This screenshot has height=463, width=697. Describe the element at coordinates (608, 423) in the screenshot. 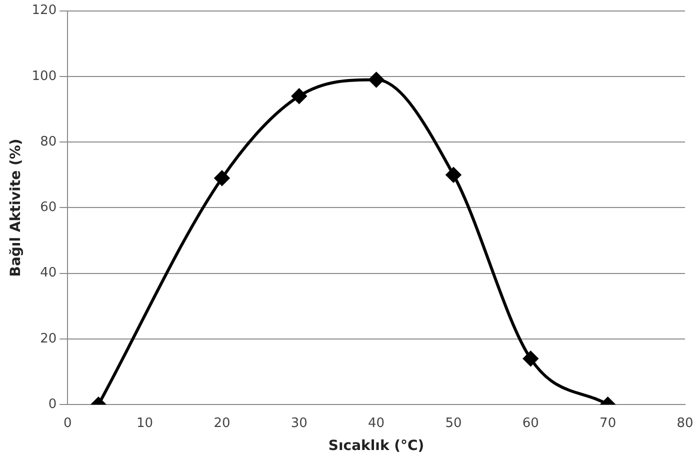

I see `x-tick-label: 70` at that location.